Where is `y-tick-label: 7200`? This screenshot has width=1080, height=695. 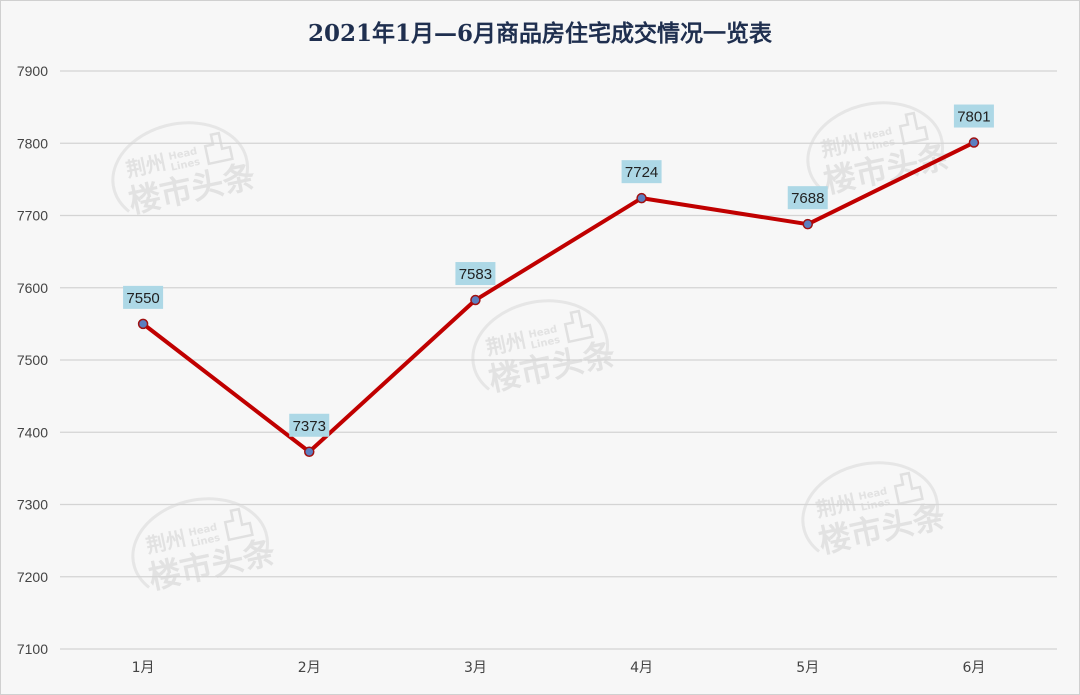
y-tick-label: 7200 is located at coordinates (32, 577).